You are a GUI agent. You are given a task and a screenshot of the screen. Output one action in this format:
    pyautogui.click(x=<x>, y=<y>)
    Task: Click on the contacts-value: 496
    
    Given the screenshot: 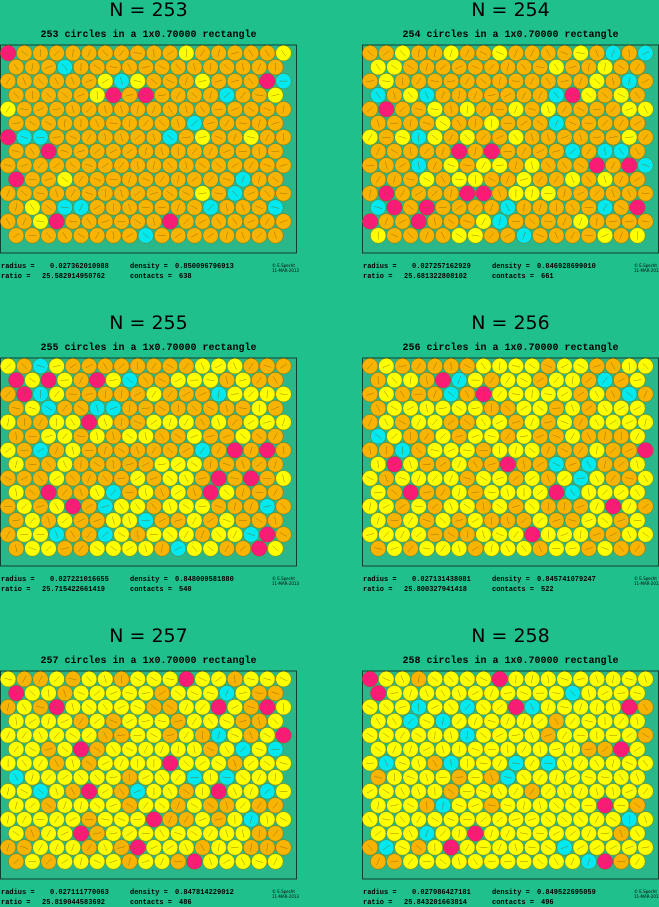 What is the action you would take?
    pyautogui.click(x=547, y=903)
    